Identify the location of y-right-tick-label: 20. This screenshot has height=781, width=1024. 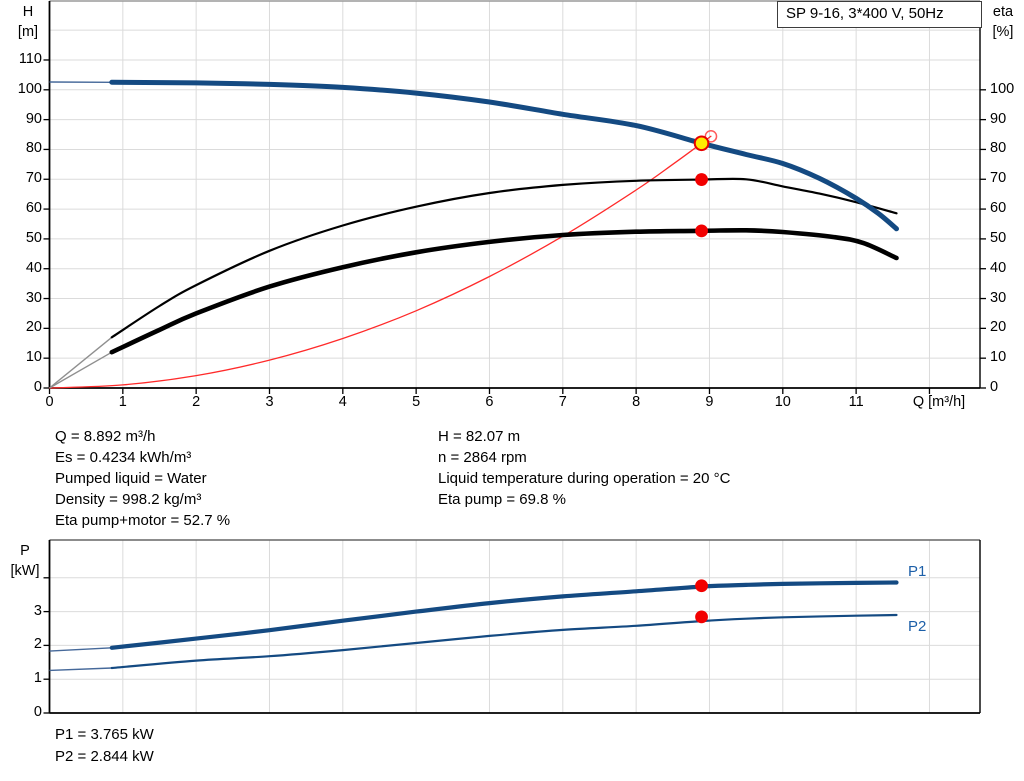
(998, 327).